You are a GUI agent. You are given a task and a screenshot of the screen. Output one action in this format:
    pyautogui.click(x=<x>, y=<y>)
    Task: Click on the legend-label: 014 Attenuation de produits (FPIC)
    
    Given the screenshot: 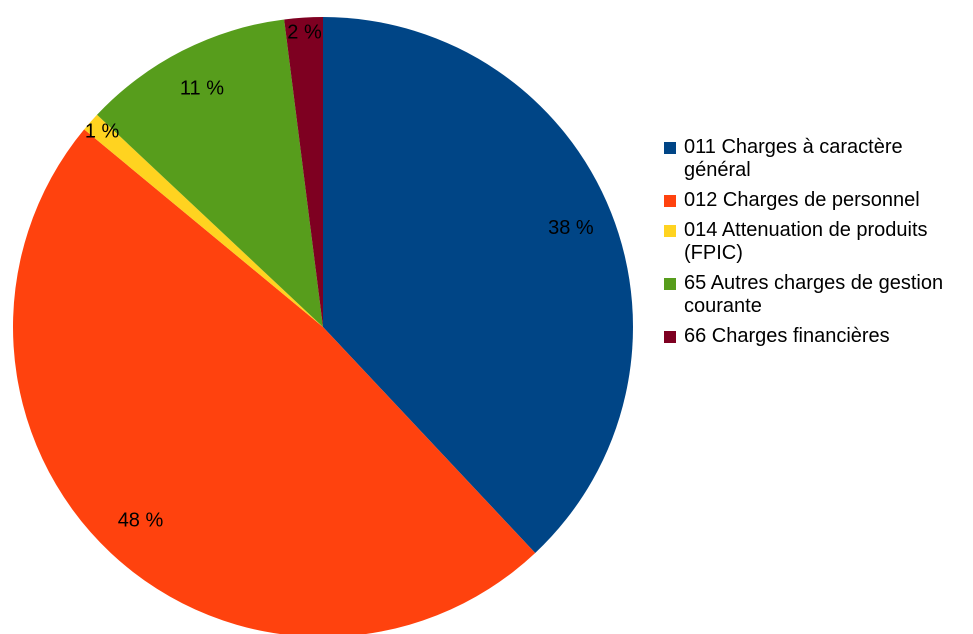 What is the action you would take?
    pyautogui.click(x=806, y=241)
    